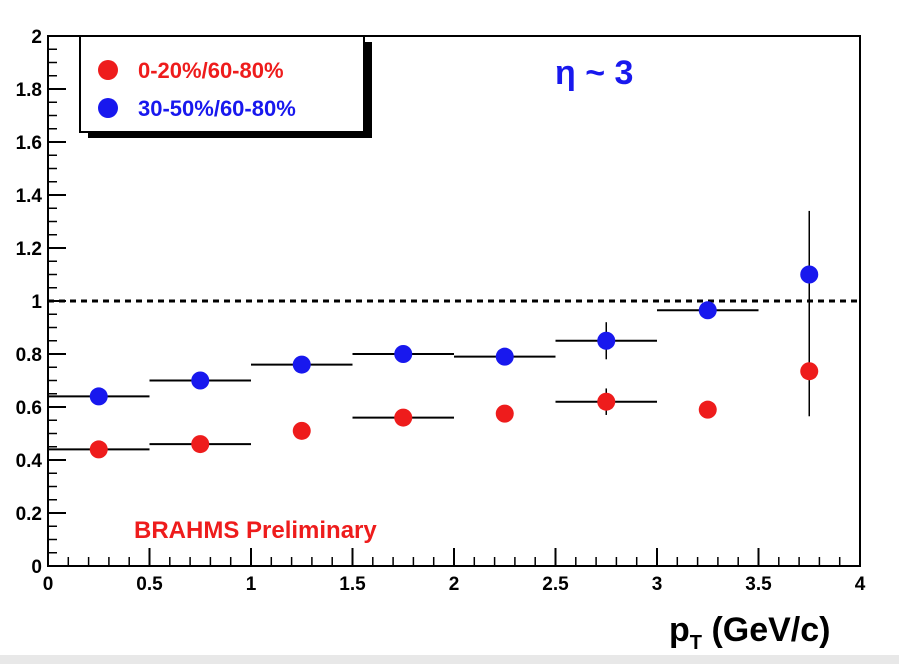 This screenshot has width=899, height=664. Describe the element at coordinates (352, 584) in the screenshot. I see `x-tick-label: 1.5` at that location.